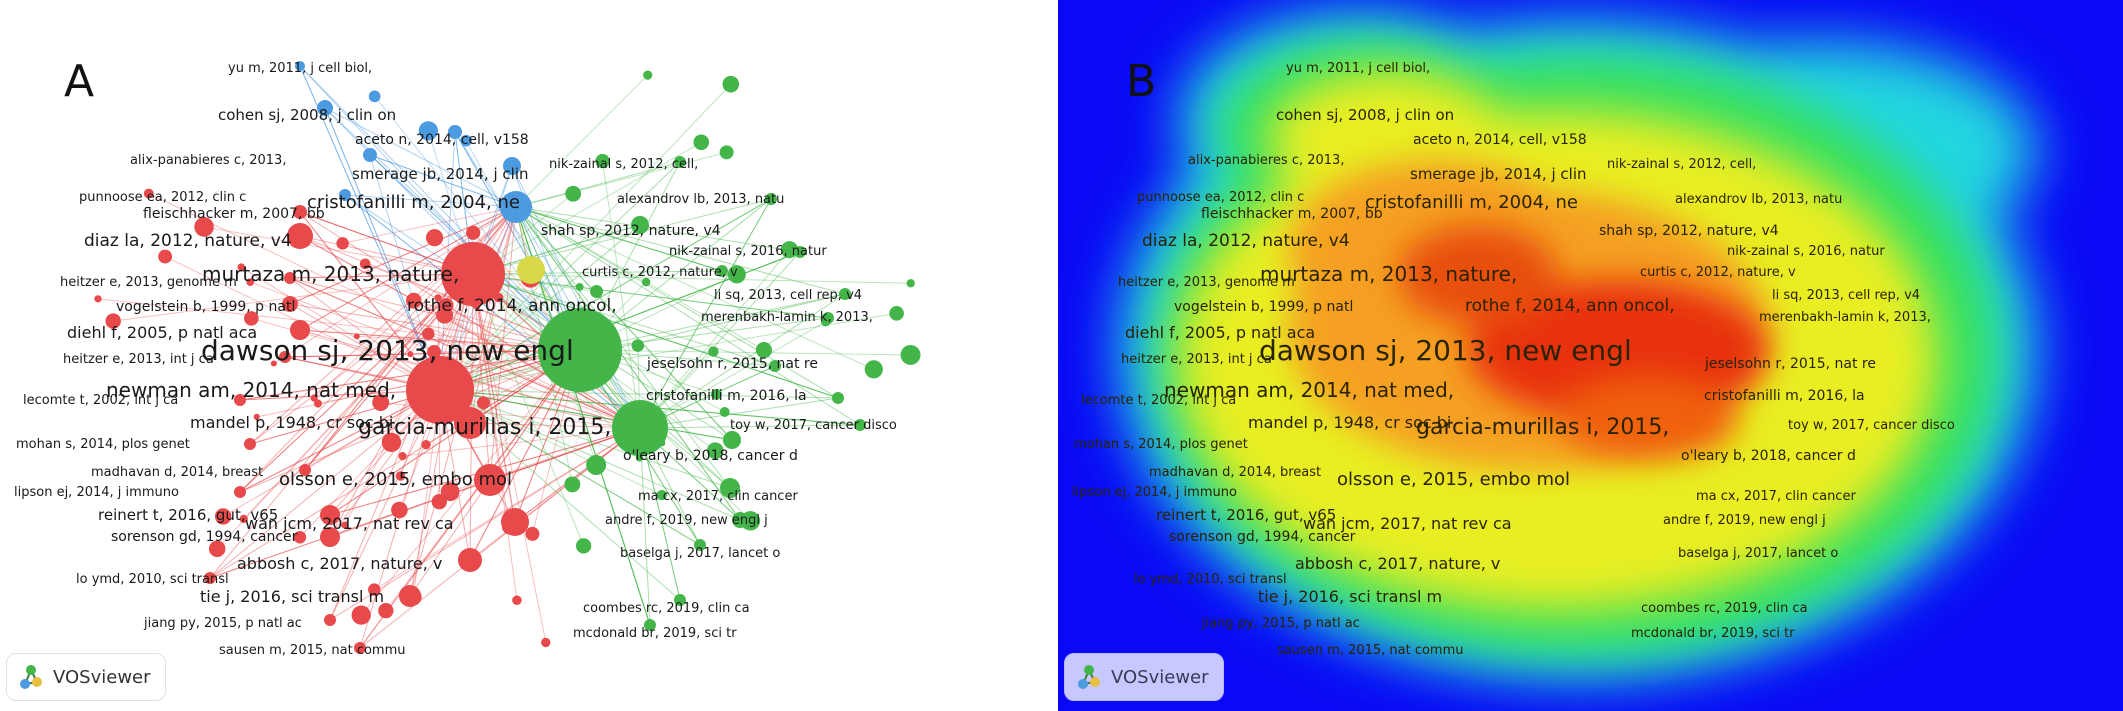 Image resolution: width=2123 pixels, height=711 pixels. What do you see at coordinates (787, 317) in the screenshot?
I see `node-label: merenbakh-lamin k, 2013,` at bounding box center [787, 317].